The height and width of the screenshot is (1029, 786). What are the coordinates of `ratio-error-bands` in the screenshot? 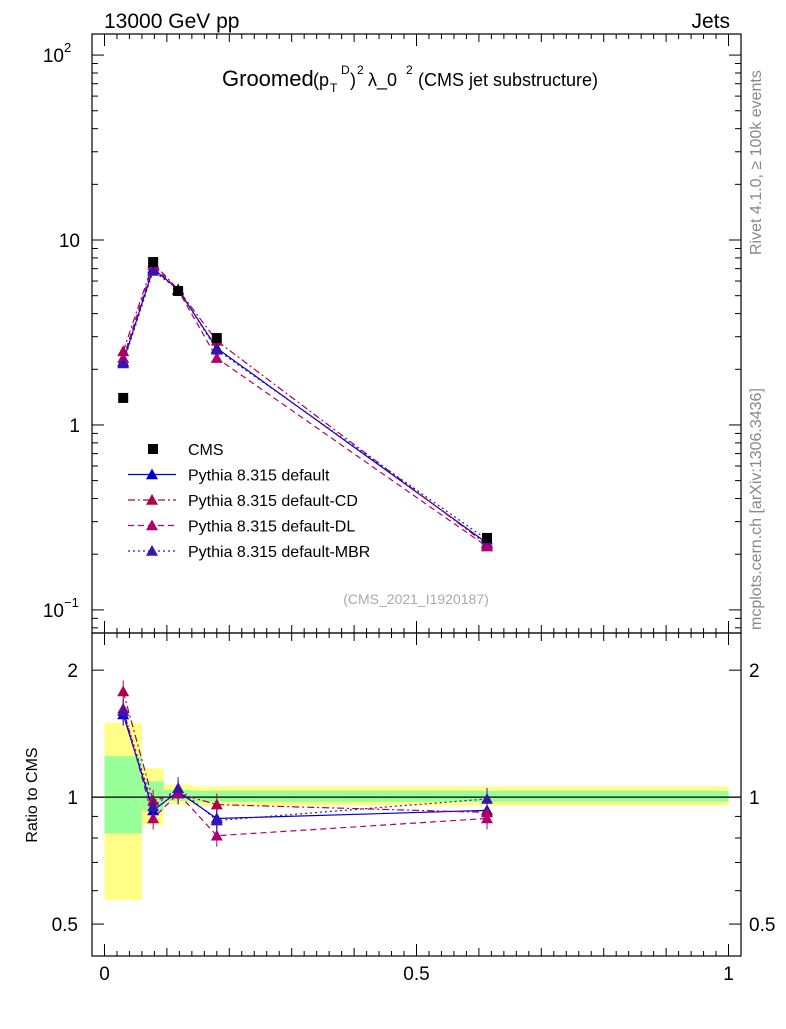 It's located at (416, 811).